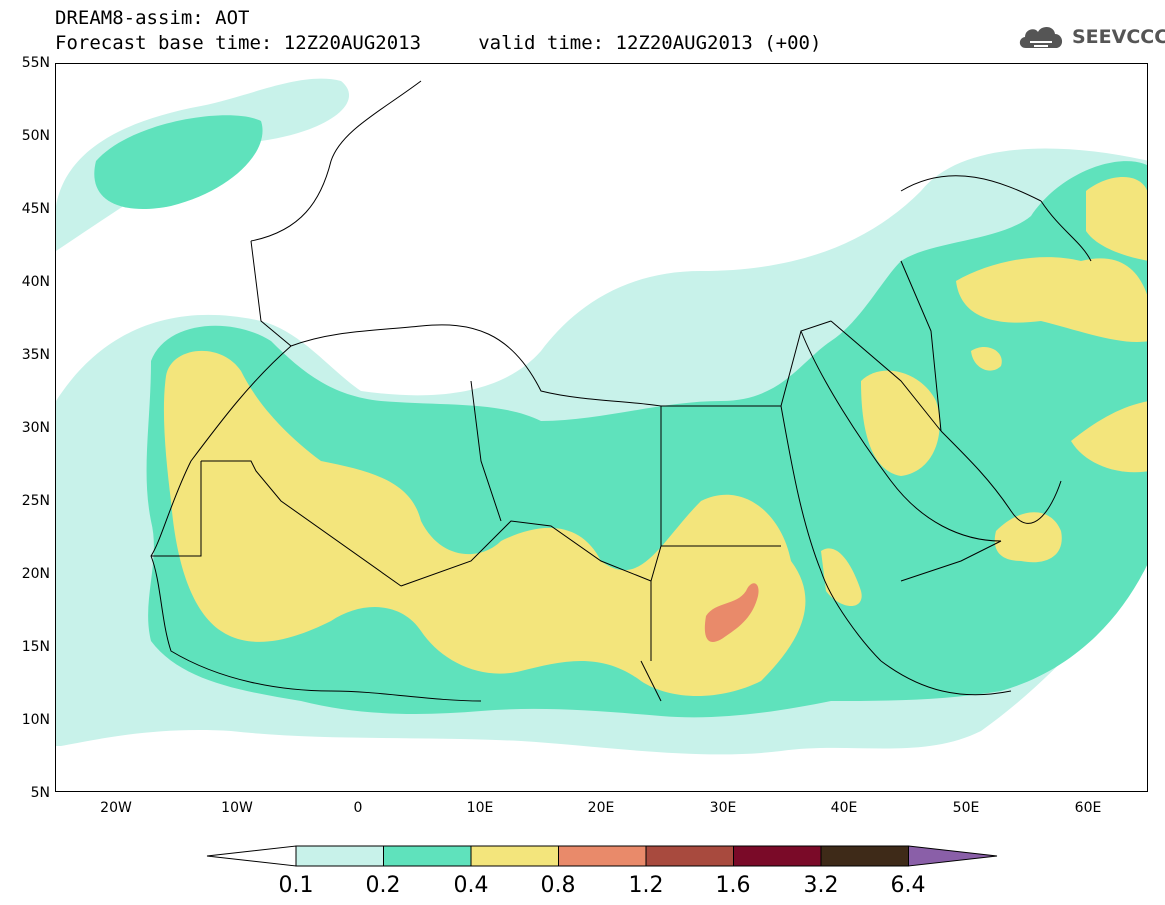 The width and height of the screenshot is (1165, 905). Describe the element at coordinates (1001, 477) in the screenshot. I see `coastline-persian-gulf` at that location.